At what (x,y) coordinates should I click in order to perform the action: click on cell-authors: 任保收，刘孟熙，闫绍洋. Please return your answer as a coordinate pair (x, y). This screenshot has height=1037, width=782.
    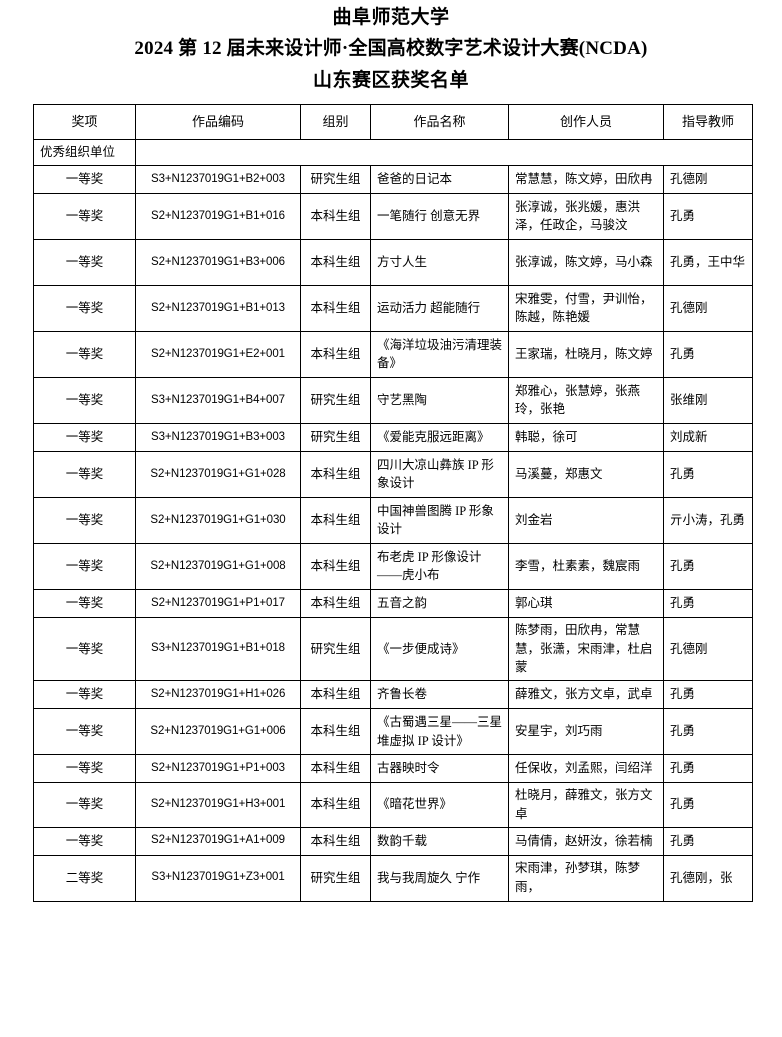
    Looking at the image, I should click on (586, 768).